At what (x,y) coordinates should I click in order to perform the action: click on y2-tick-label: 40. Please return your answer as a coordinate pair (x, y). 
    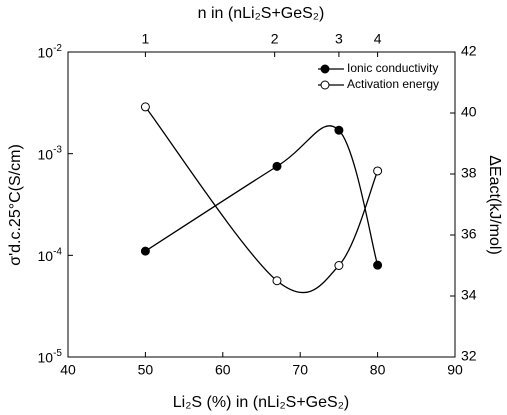
    Looking at the image, I should click on (469, 112).